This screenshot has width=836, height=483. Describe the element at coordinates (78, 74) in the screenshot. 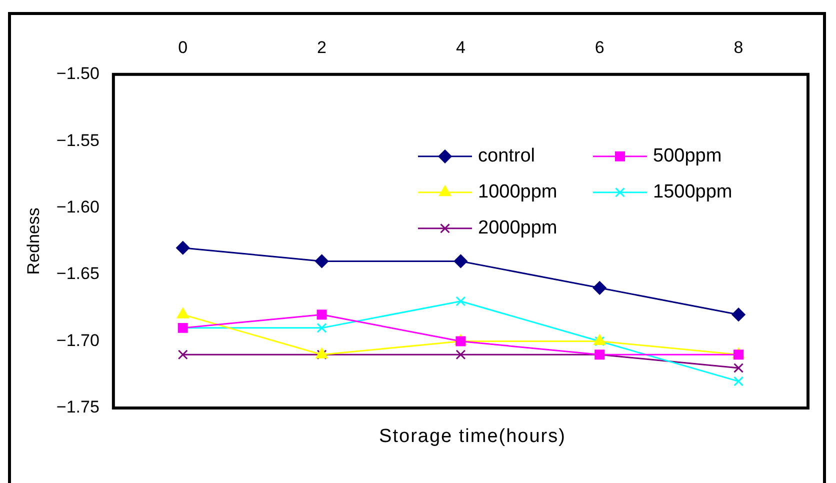

I see `y-tick-label: −1.50` at that location.